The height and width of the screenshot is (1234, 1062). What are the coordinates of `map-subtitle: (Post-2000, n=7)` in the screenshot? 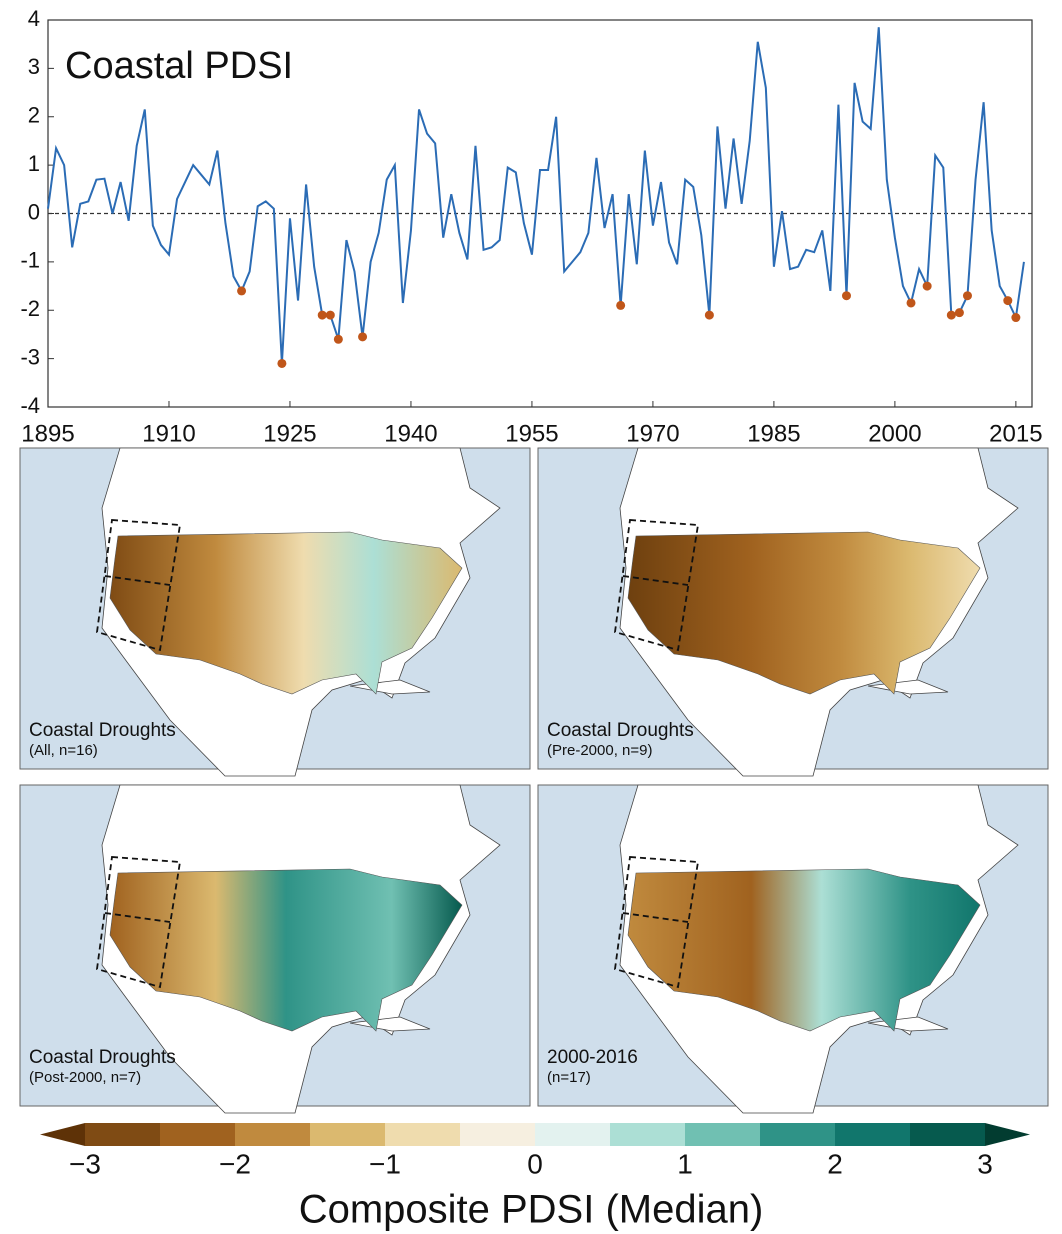 It's located at (85, 1077).